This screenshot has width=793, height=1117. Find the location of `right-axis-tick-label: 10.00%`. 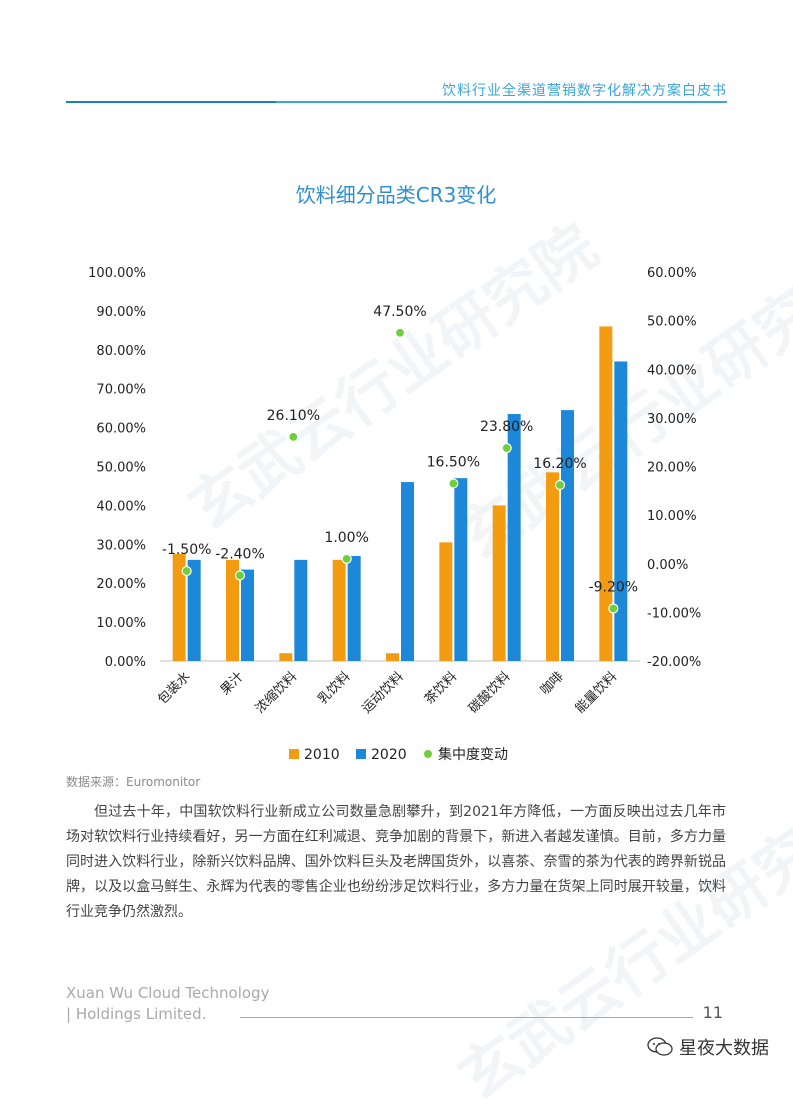

right-axis-tick-label: 10.00% is located at coordinates (672, 516).